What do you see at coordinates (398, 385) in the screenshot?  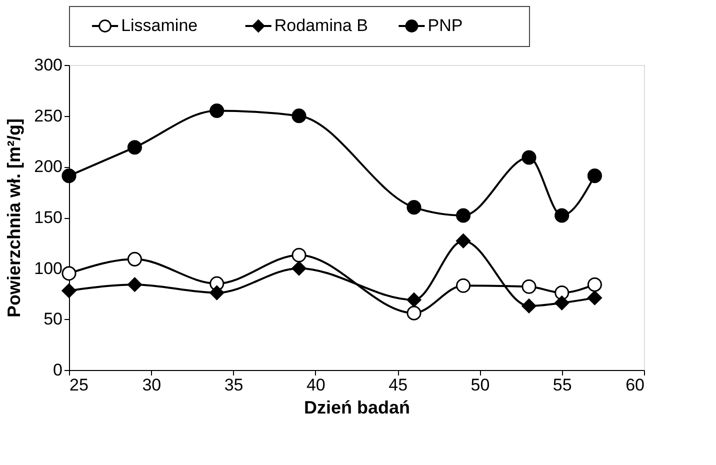 I see `x-tick-label: 45` at bounding box center [398, 385].